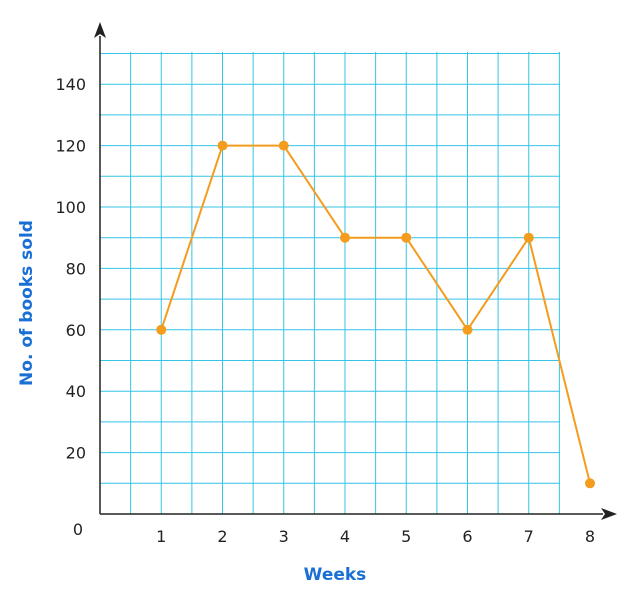 The width and height of the screenshot is (632, 595). What do you see at coordinates (222, 536) in the screenshot?
I see `x-tick-label: 2` at bounding box center [222, 536].